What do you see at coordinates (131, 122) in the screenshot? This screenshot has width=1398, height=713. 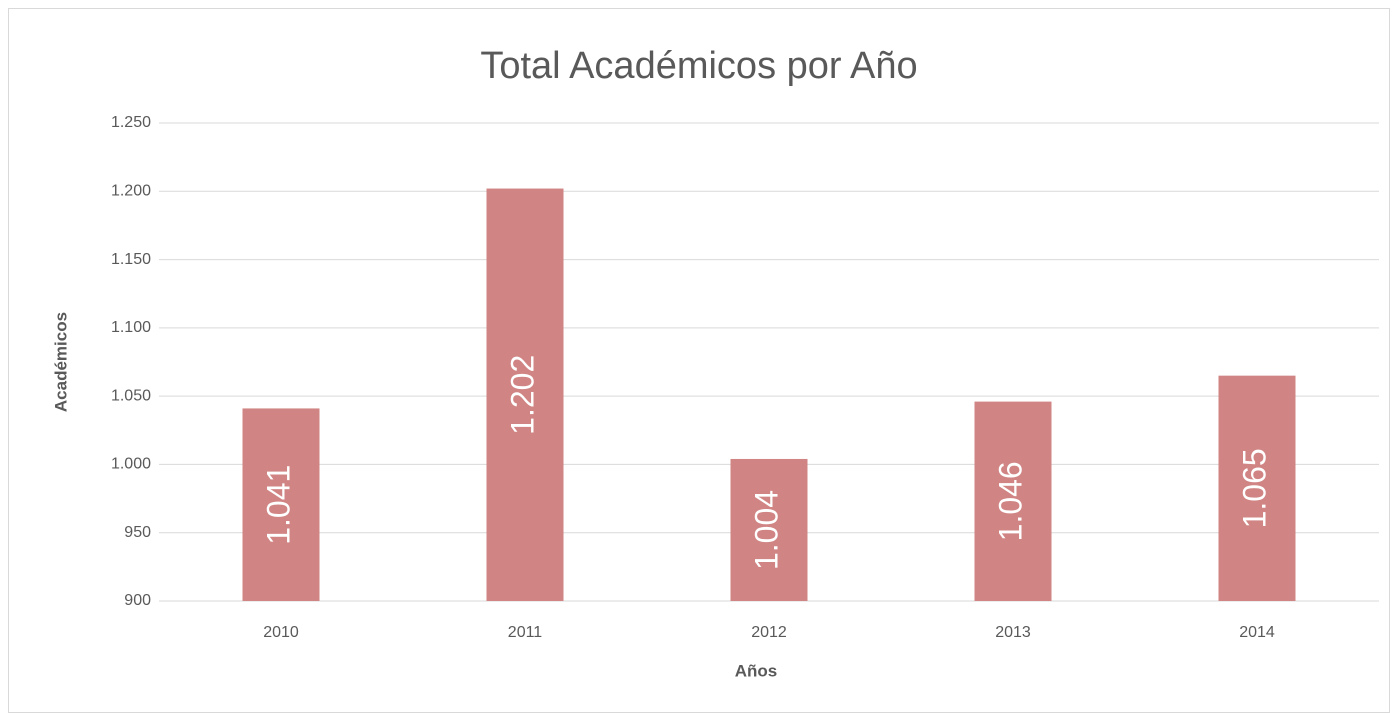 I see `y-tick-label: 1.250` at bounding box center [131, 122].